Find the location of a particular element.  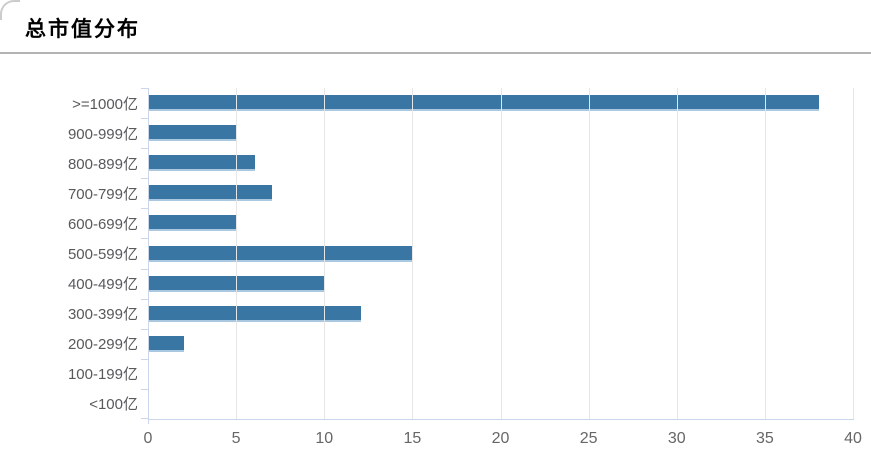

y-axis-label: 300-399亿 is located at coordinates (102, 315).